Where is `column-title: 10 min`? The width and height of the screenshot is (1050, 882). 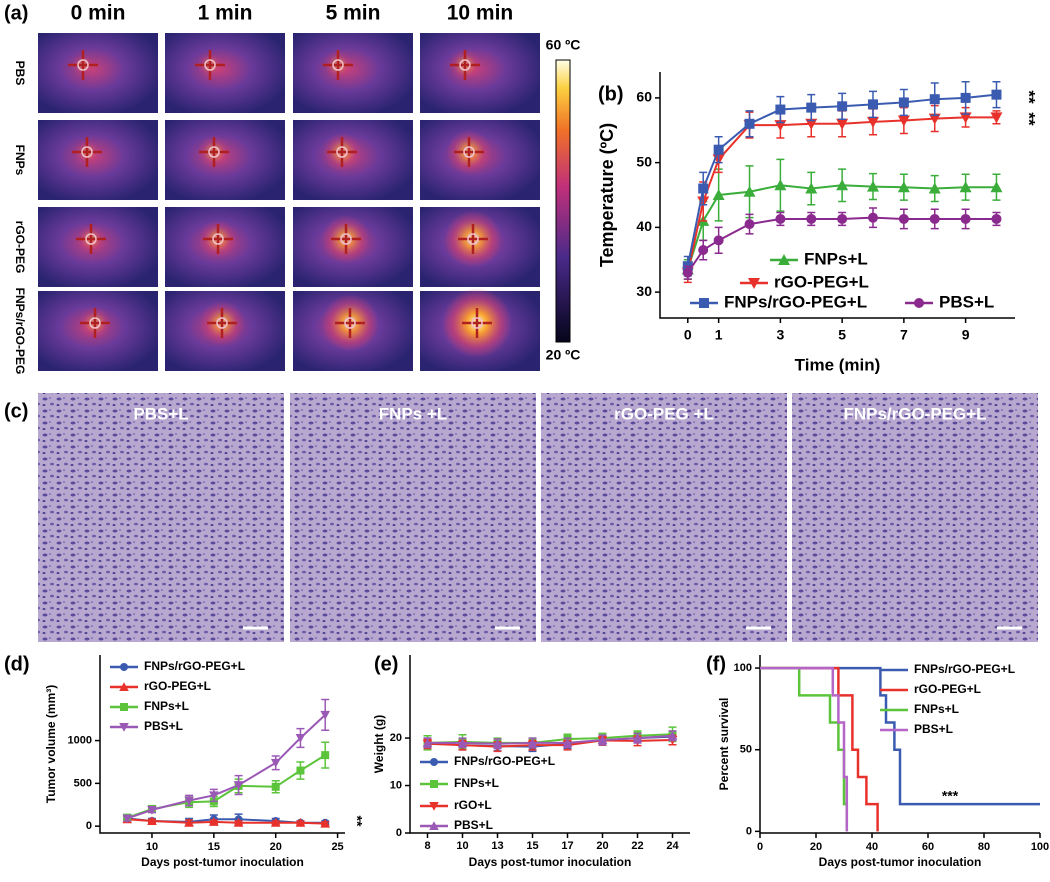 column-title: 10 min is located at coordinates (480, 13).